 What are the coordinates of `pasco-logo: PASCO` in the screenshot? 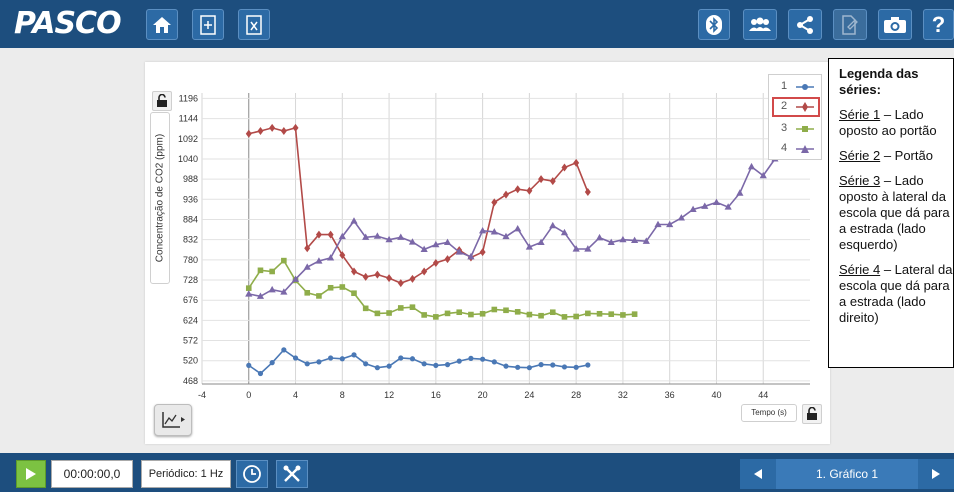 It's located at (68, 23).